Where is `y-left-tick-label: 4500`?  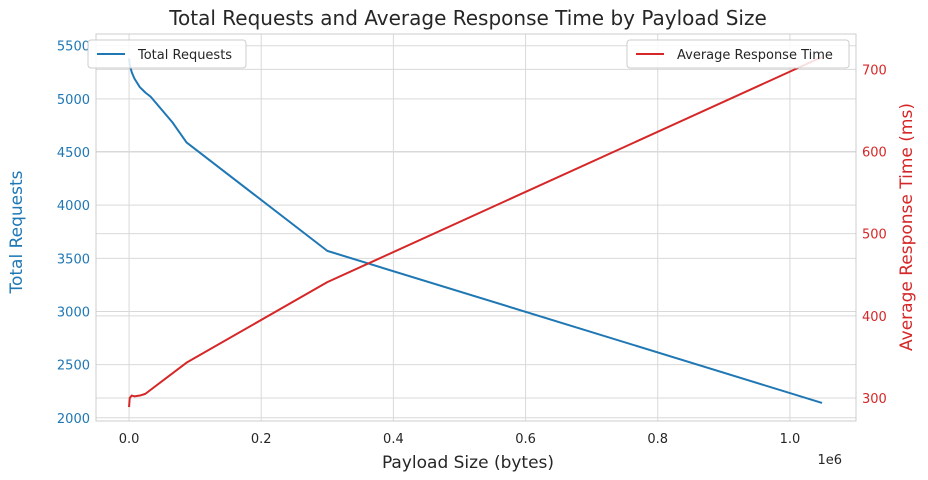 y-left-tick-label: 4500 is located at coordinates (73, 153).